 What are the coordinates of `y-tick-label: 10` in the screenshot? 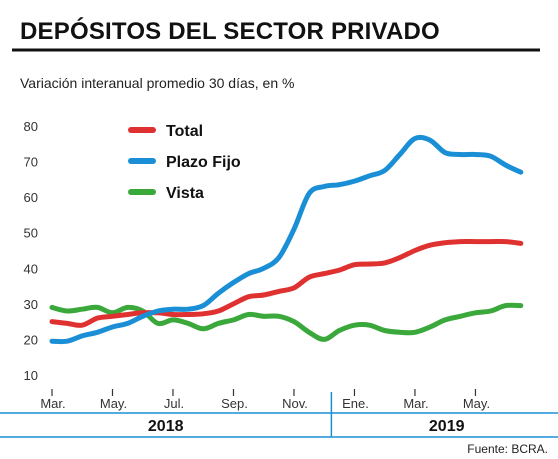 It's located at (31, 375).